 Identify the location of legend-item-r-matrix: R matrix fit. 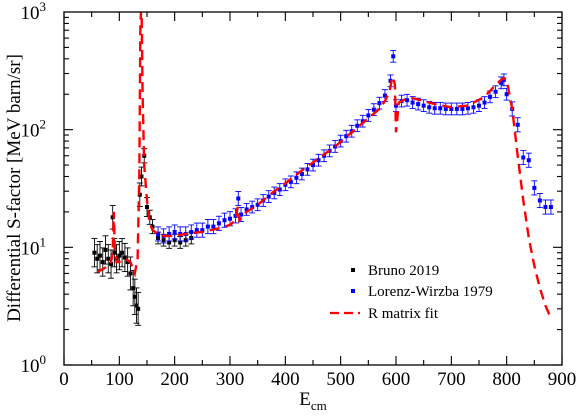
(384, 314).